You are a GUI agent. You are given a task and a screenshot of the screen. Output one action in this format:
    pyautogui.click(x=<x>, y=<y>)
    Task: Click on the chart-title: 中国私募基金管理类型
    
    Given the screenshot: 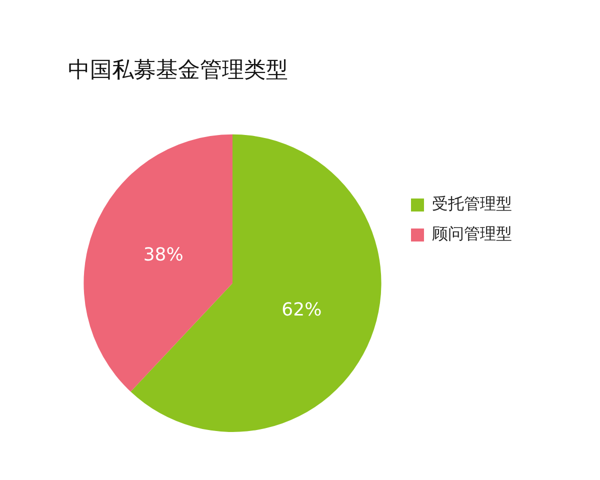 What is the action you would take?
    pyautogui.click(x=178, y=70)
    